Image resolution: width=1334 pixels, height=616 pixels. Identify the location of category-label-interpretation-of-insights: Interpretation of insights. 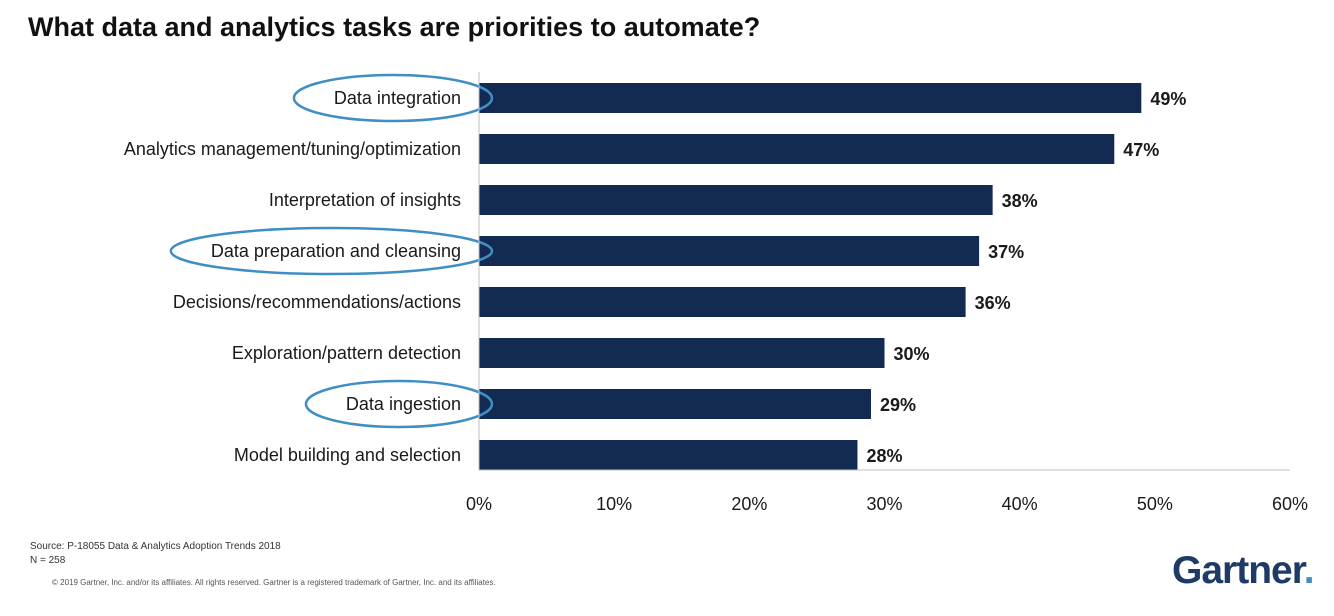
(365, 200).